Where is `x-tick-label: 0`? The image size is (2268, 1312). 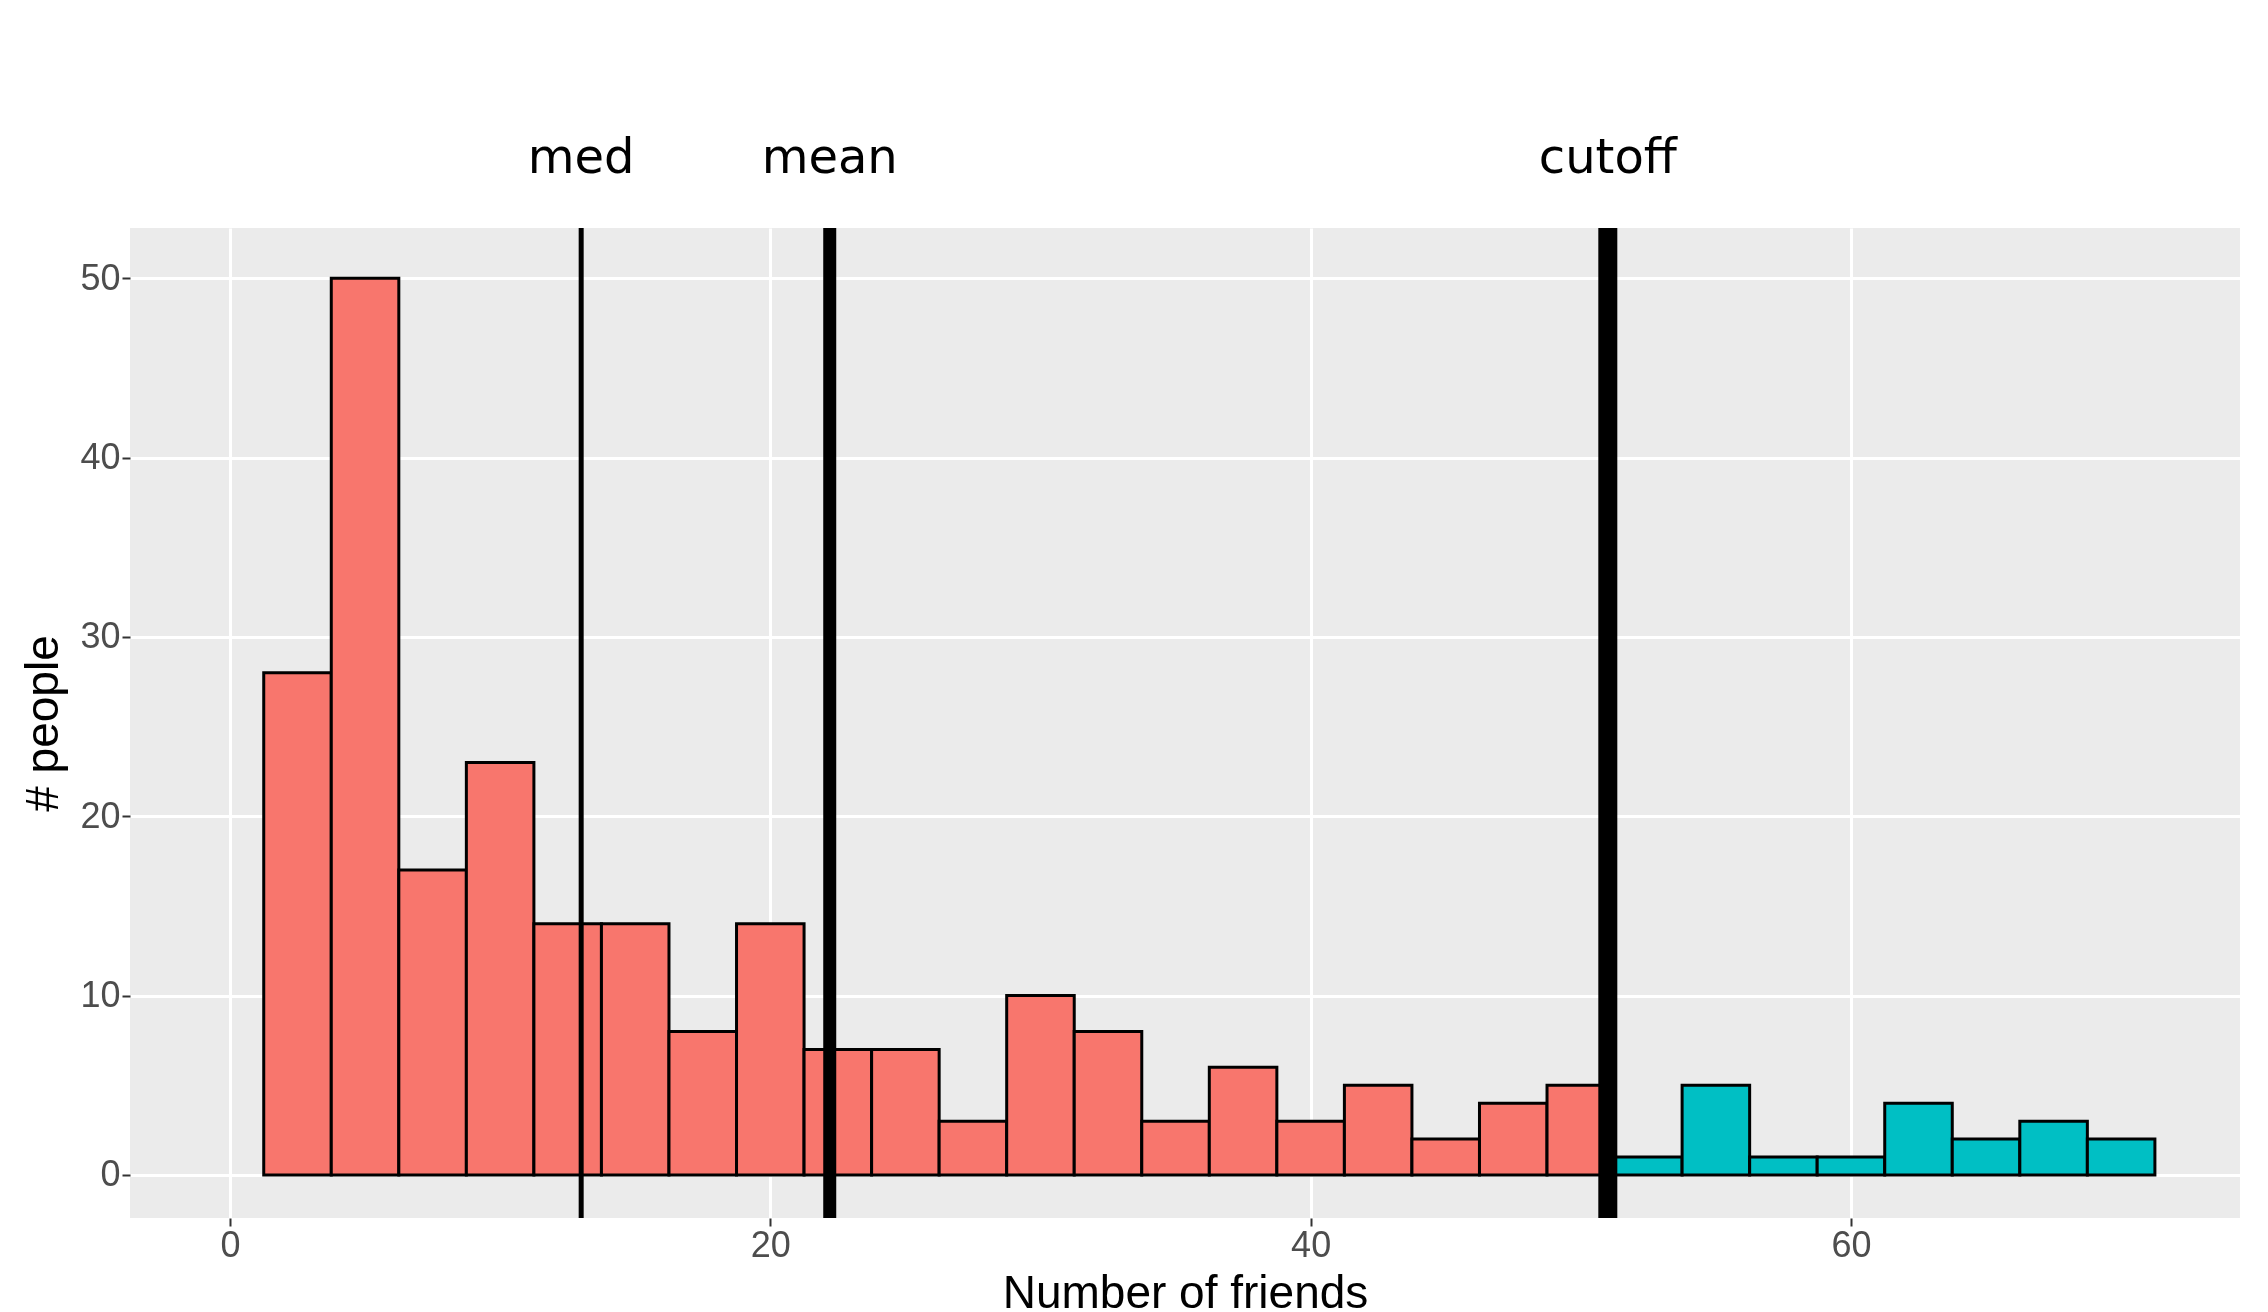 x-tick-label: 0 is located at coordinates (230, 1244).